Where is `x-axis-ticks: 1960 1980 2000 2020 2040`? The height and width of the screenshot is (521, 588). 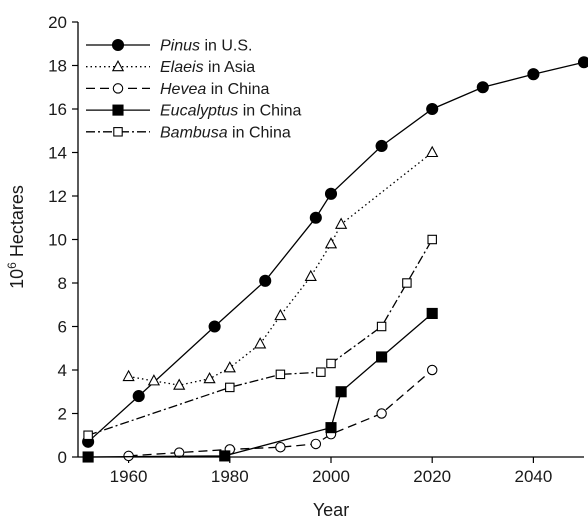
x-axis-ticks: 1960 1980 2000 2020 2040 is located at coordinates (331, 471).